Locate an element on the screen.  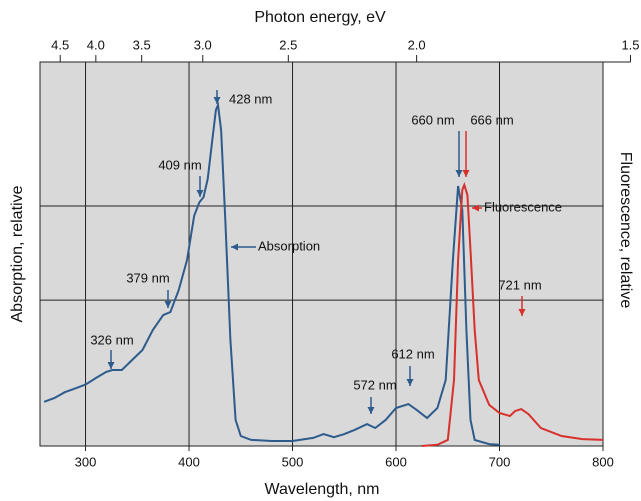
x2-tick-label: 4.0 is located at coordinates (96, 44).